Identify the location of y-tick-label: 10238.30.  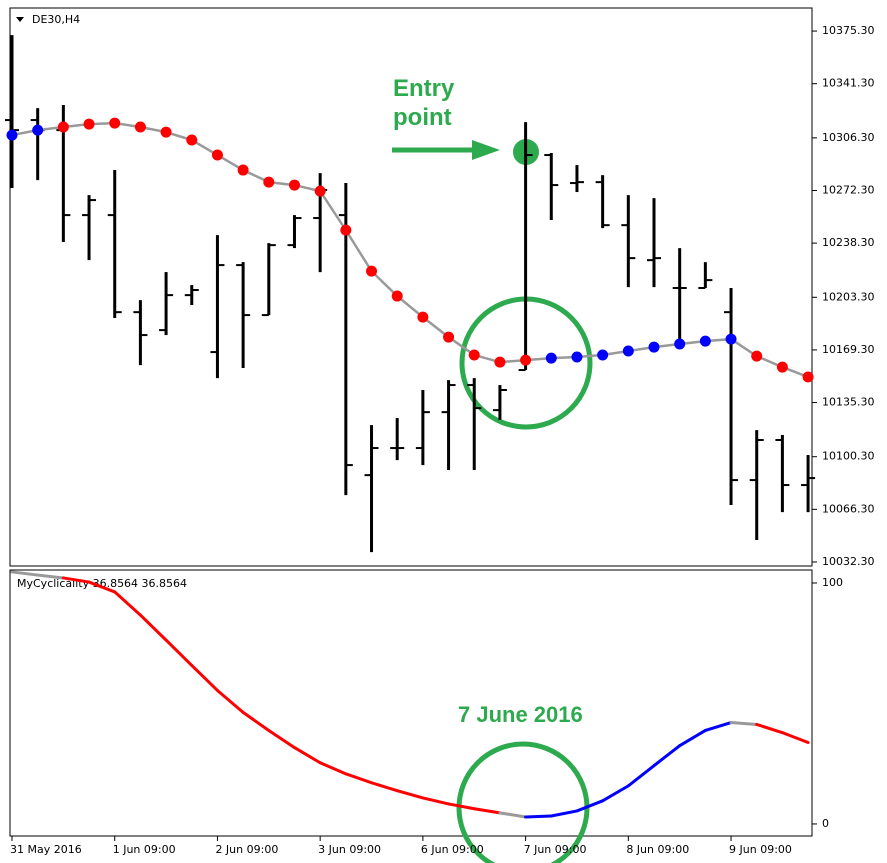
(848, 242).